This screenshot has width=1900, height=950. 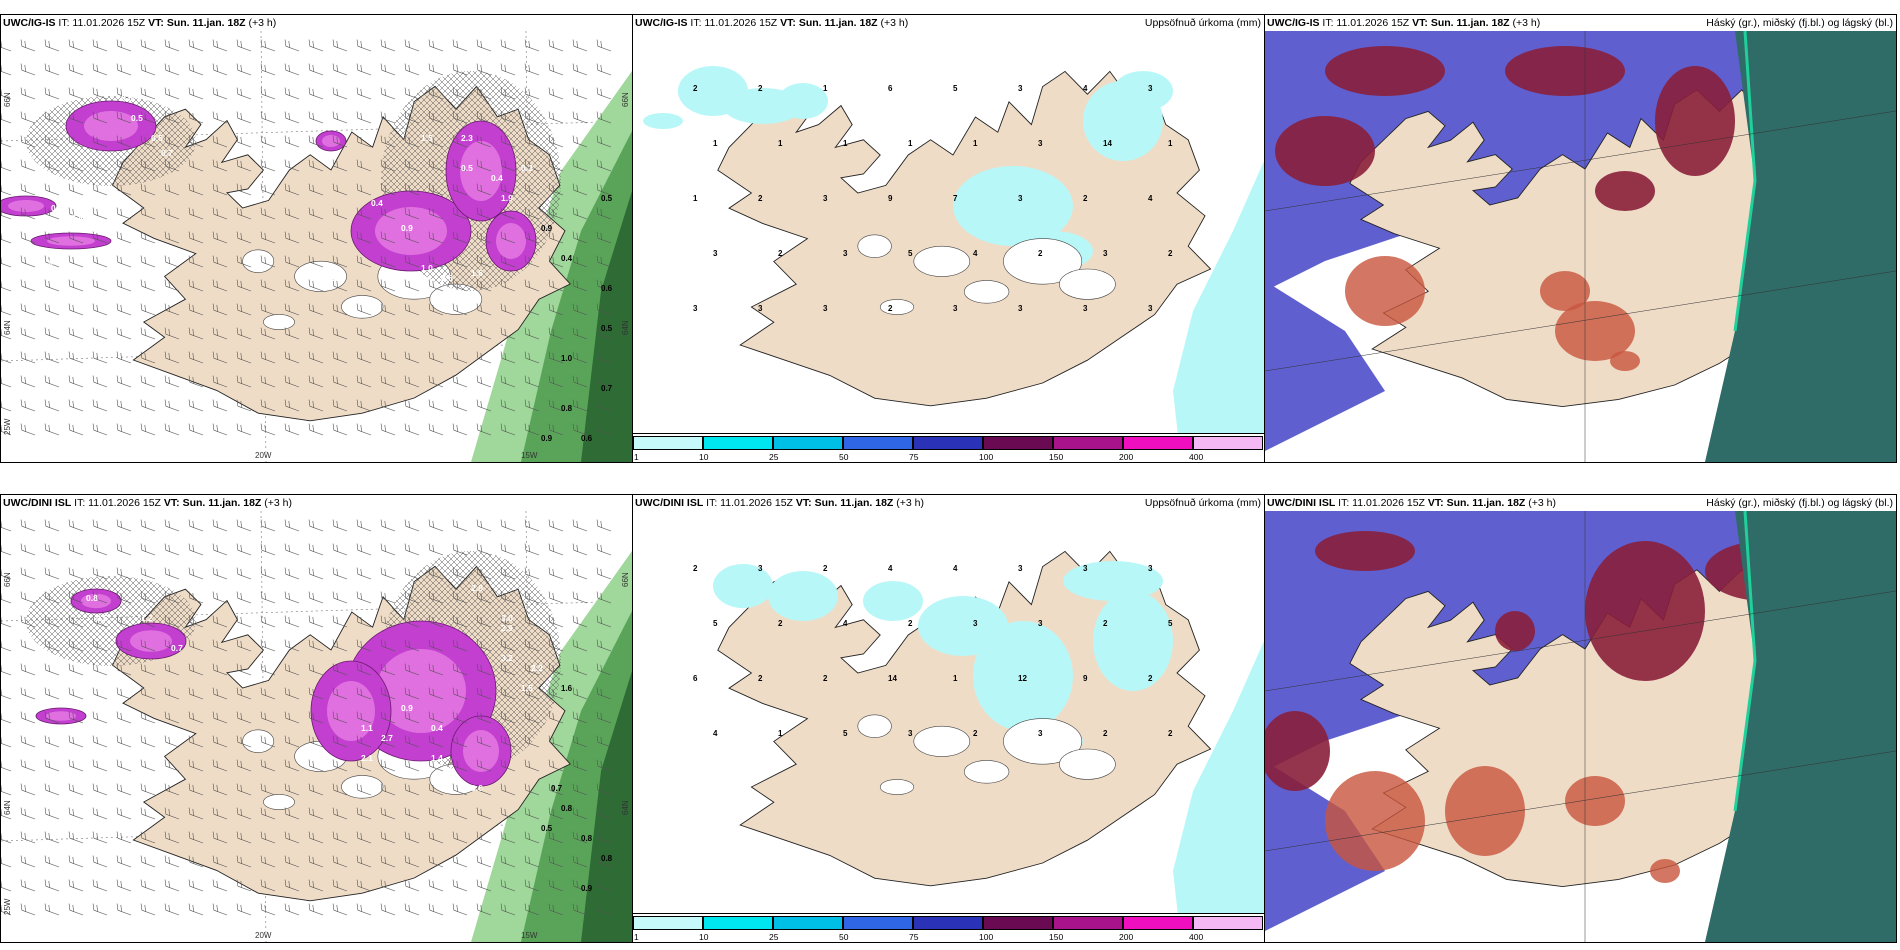 I want to click on precip-value-label: 2, so click(x=780, y=253).